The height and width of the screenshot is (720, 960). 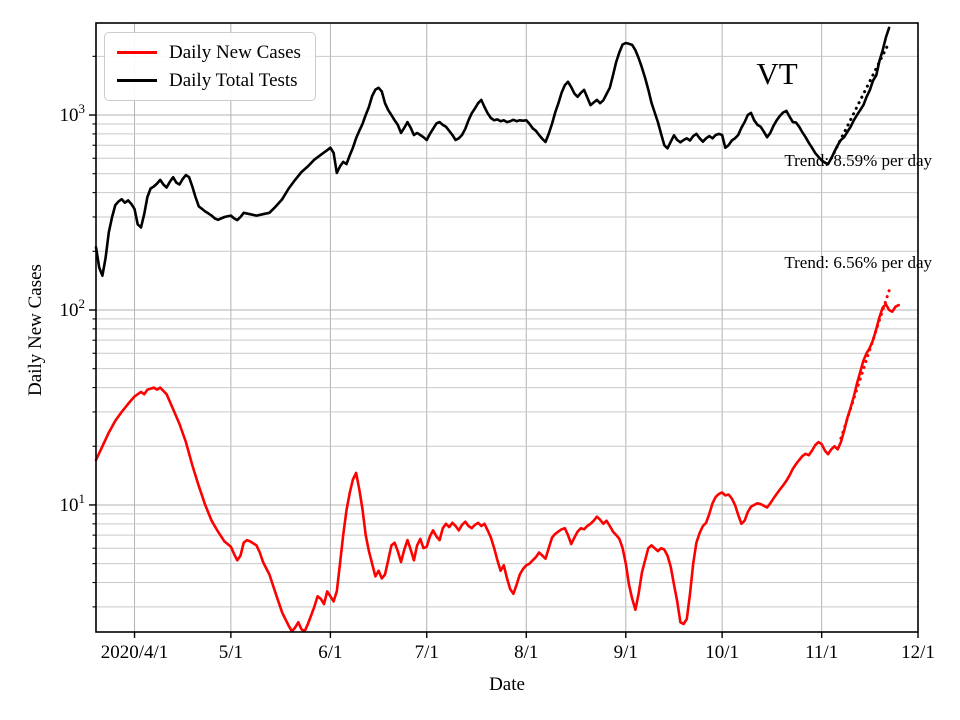 What do you see at coordinates (722, 652) in the screenshot?
I see `x-tick-label: 10/1` at bounding box center [722, 652].